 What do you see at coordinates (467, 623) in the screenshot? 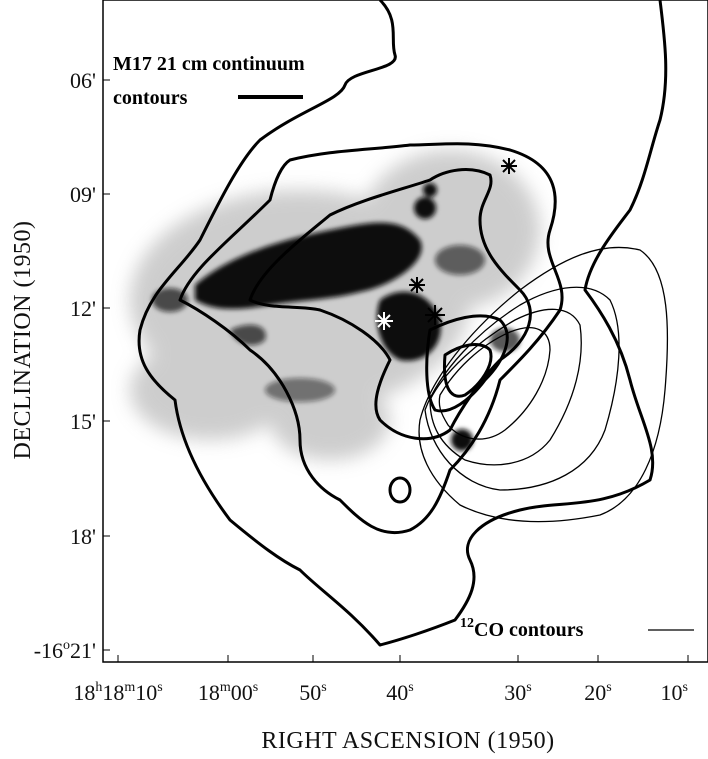
I see `superscript: 12` at bounding box center [467, 623].